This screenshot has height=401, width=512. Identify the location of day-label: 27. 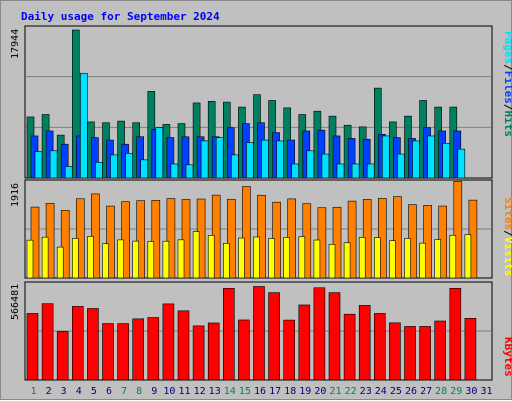
(426, 391).